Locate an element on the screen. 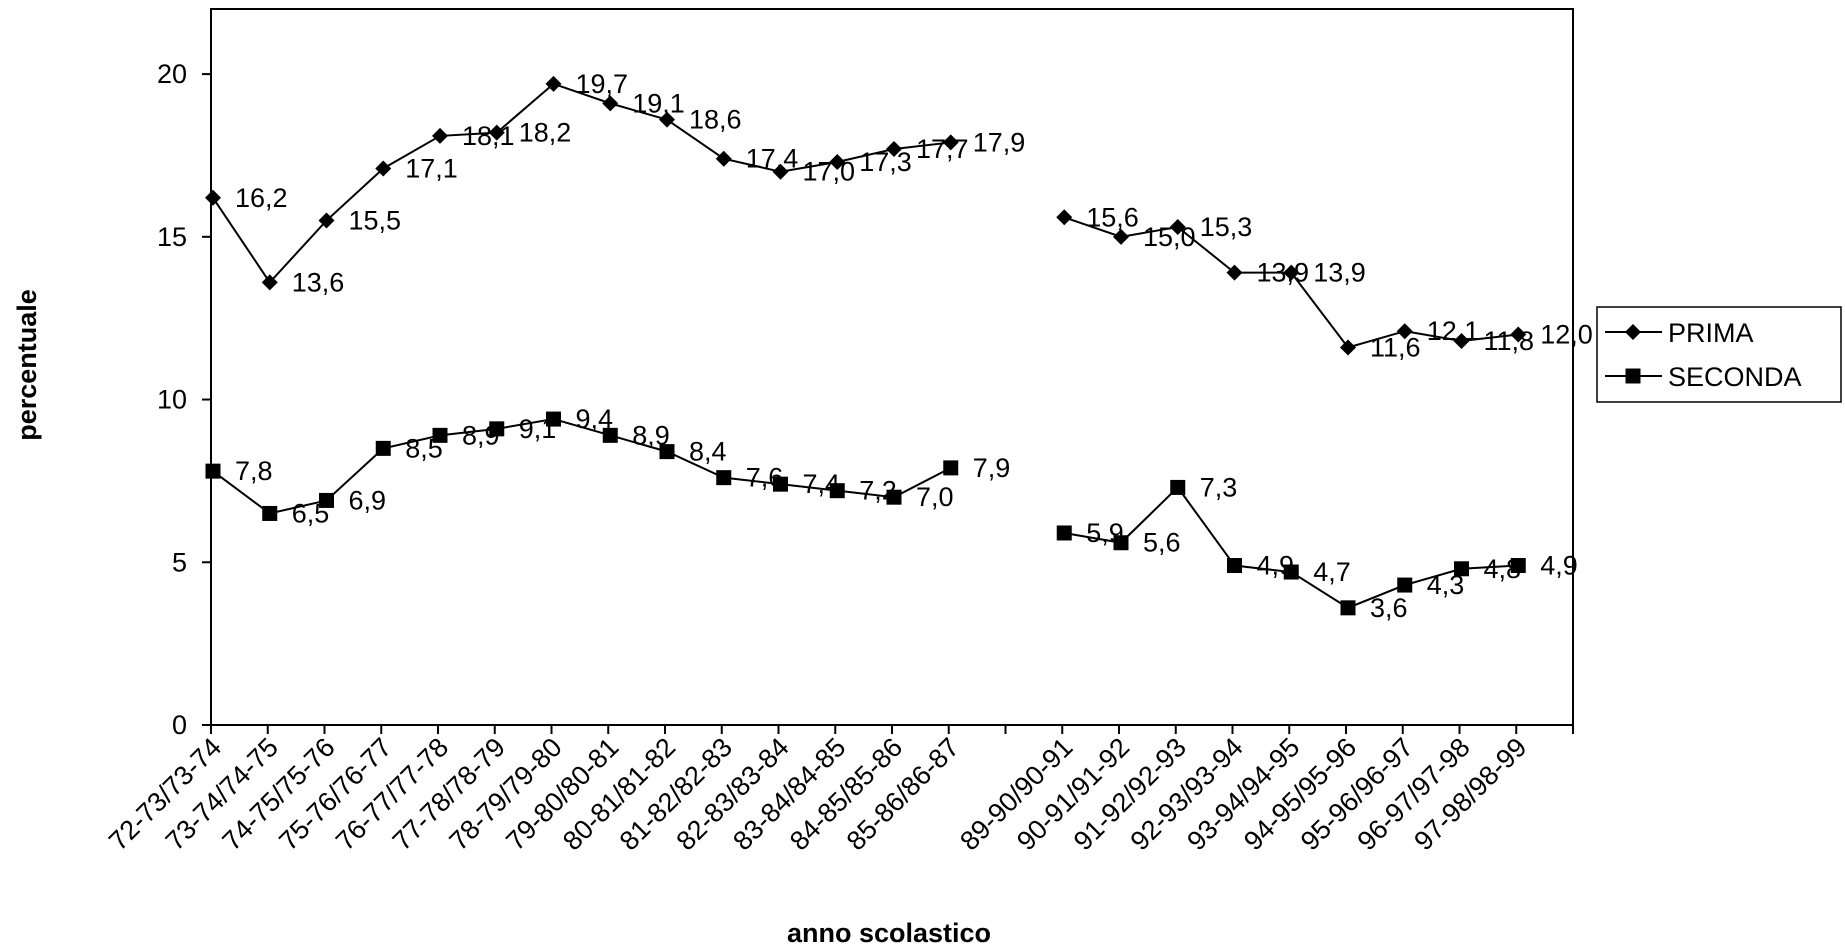  data-label-prima: 12,0 is located at coordinates (1566, 334).